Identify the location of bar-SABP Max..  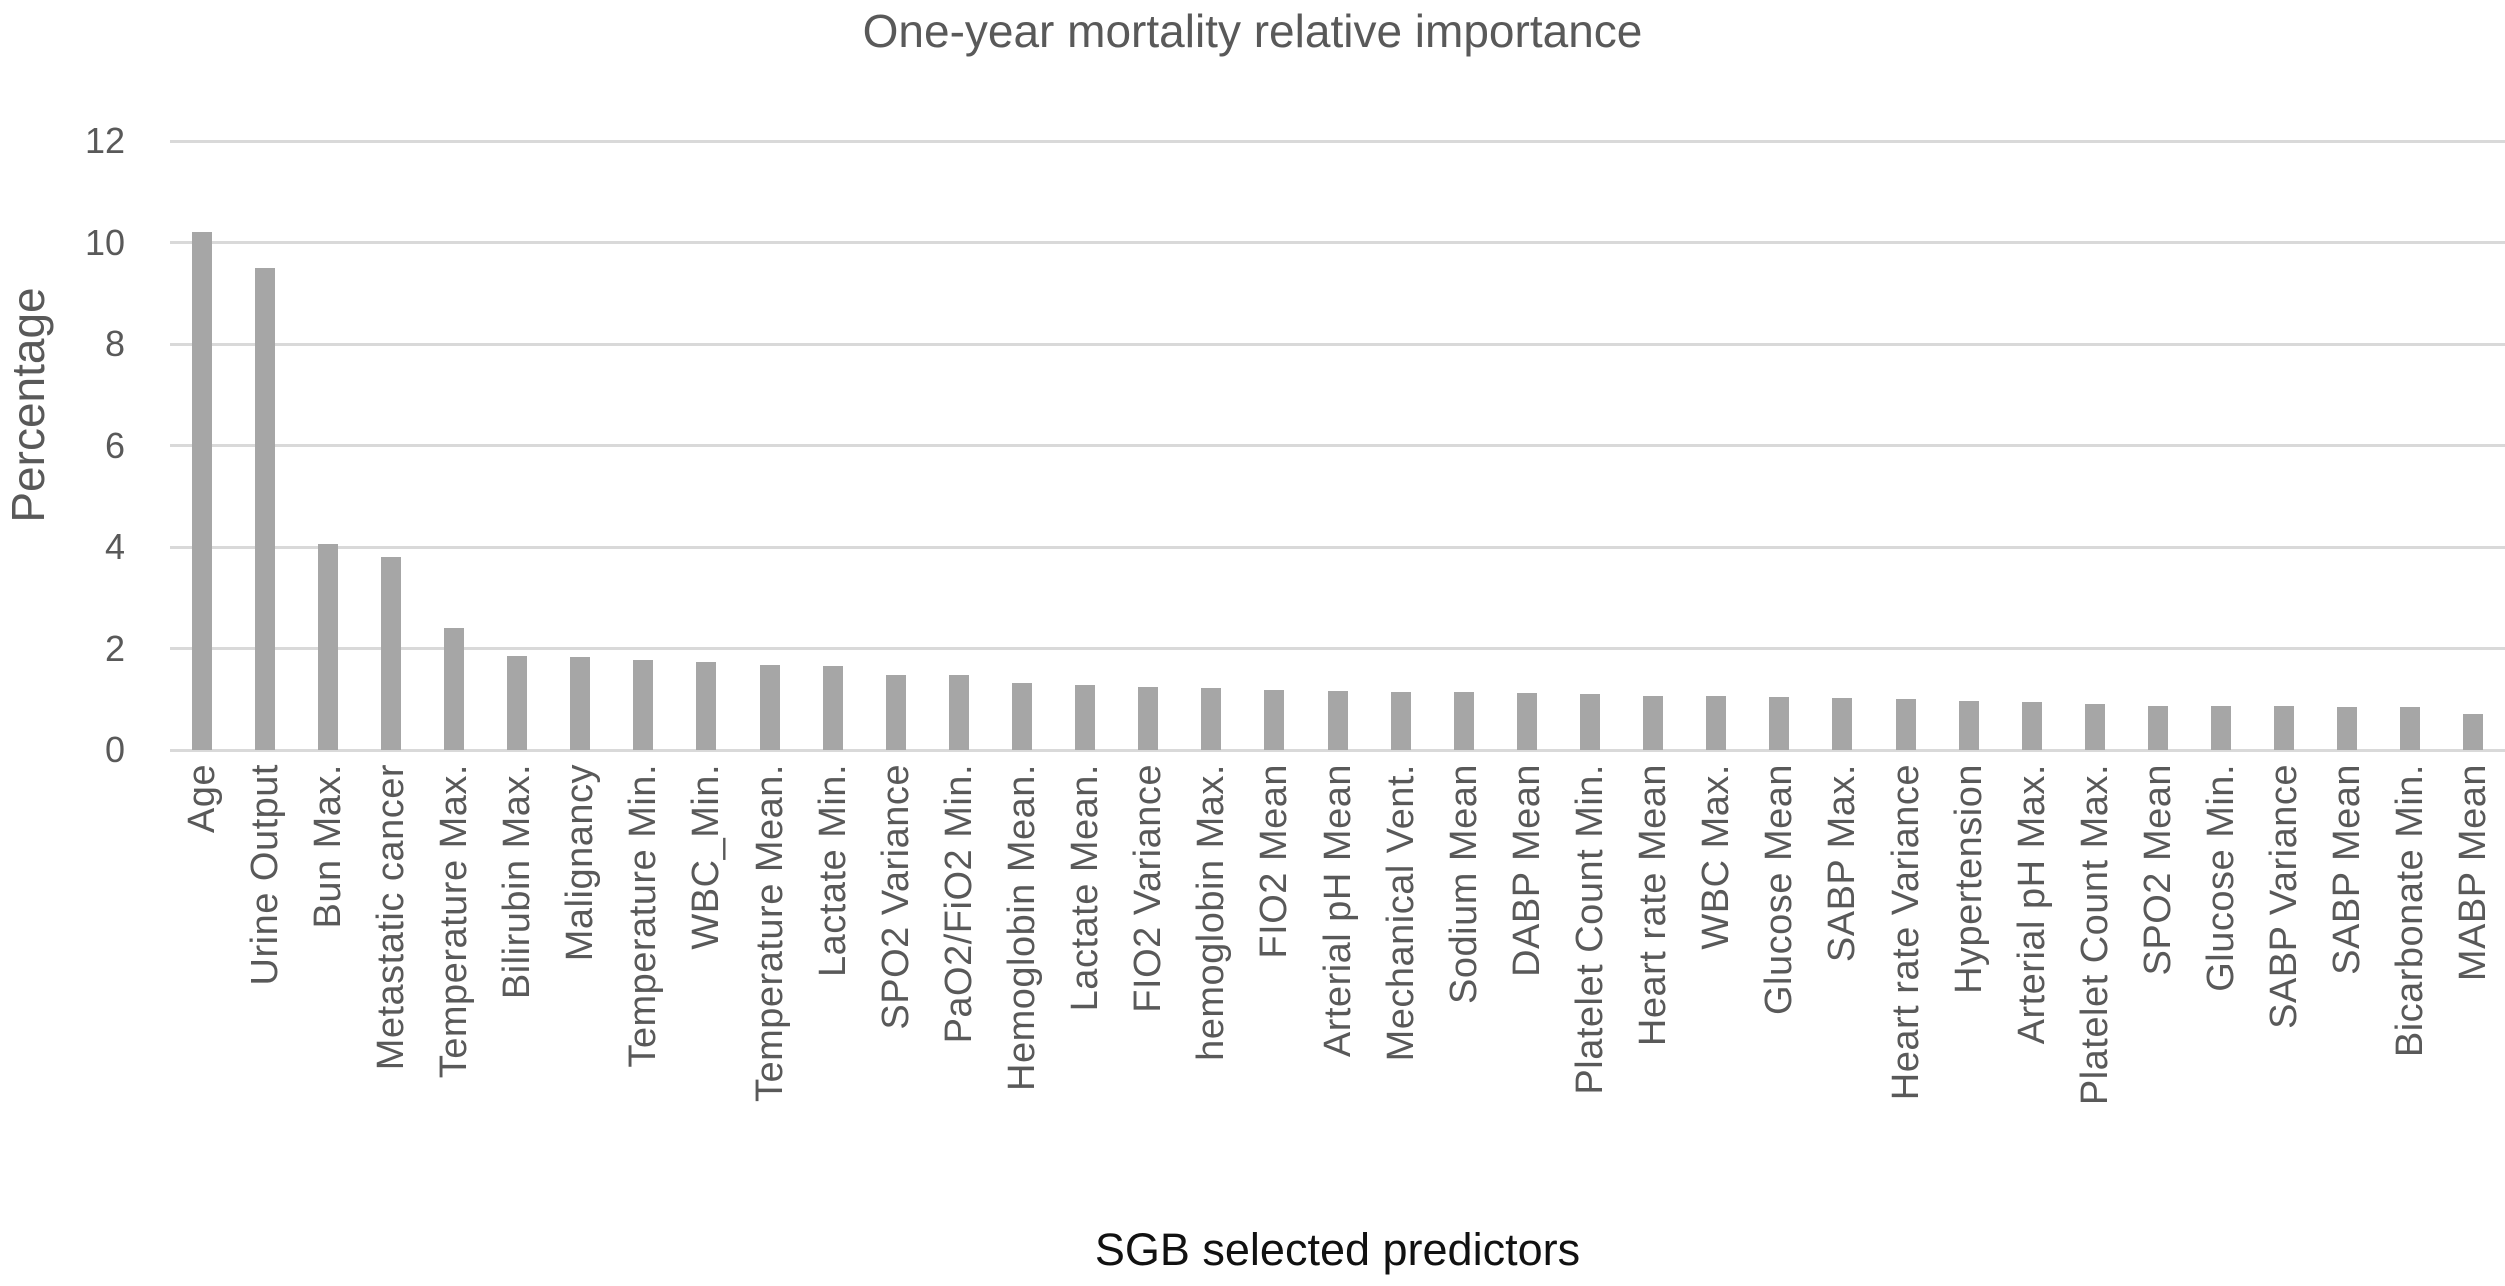
(1842, 723).